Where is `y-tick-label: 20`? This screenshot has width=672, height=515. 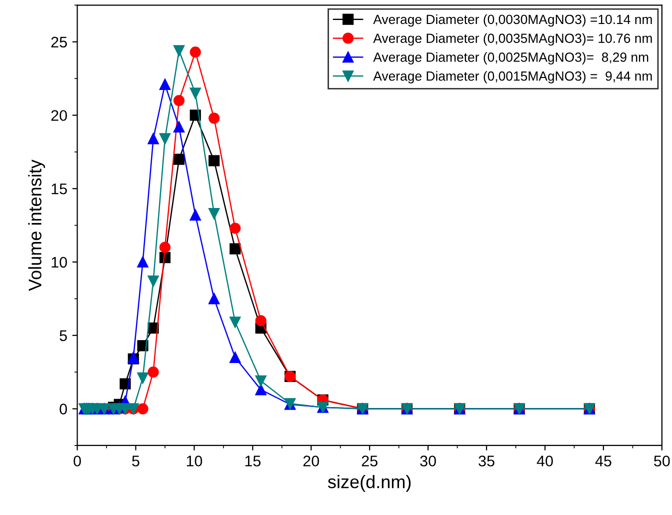
y-tick-label: 20 is located at coordinates (59, 115).